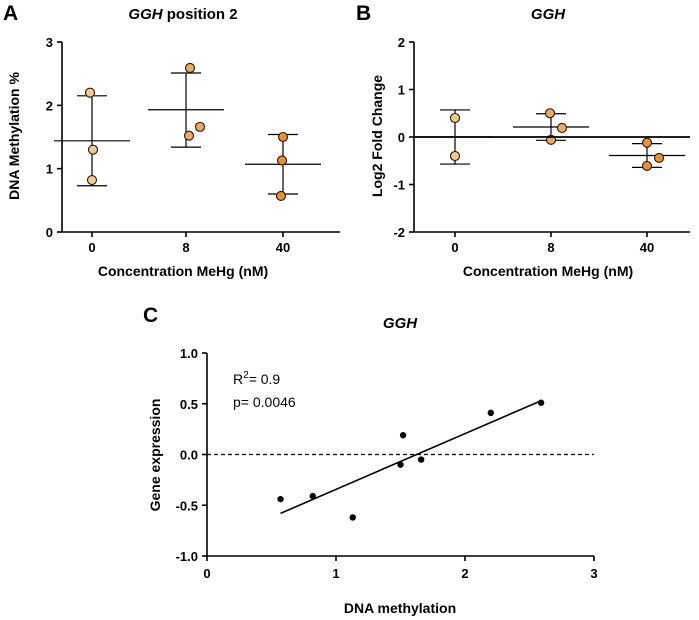  What do you see at coordinates (14, 136) in the screenshot?
I see `chart-a-ylabel: DNA Methylation %` at bounding box center [14, 136].